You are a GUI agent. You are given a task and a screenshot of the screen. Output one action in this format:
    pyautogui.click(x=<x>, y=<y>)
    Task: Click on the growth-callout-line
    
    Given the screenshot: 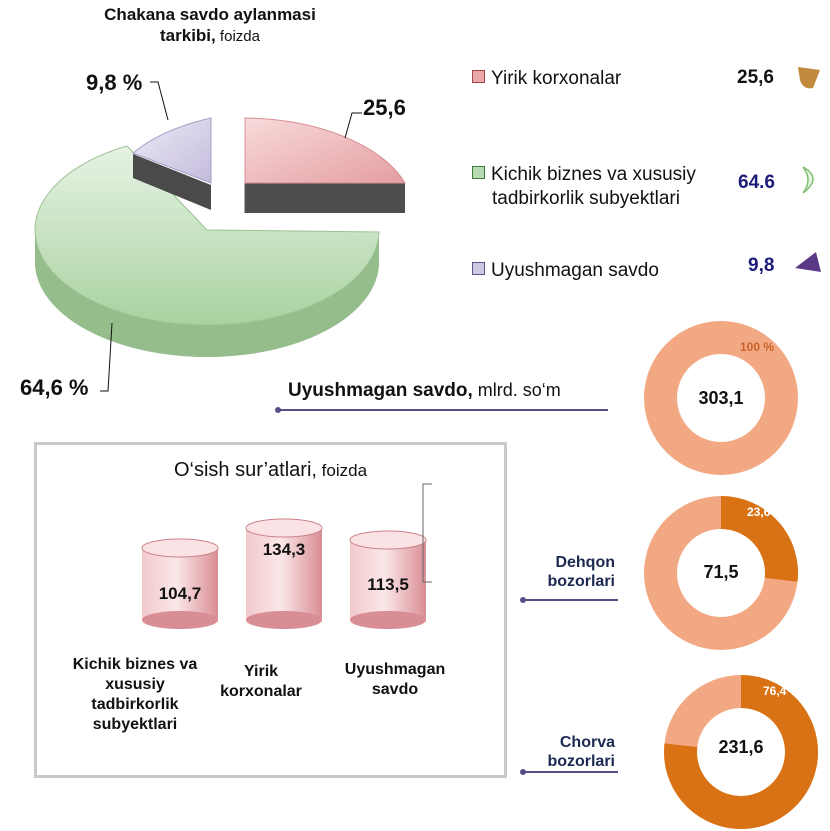 What is the action you would take?
    pyautogui.click(x=427, y=533)
    